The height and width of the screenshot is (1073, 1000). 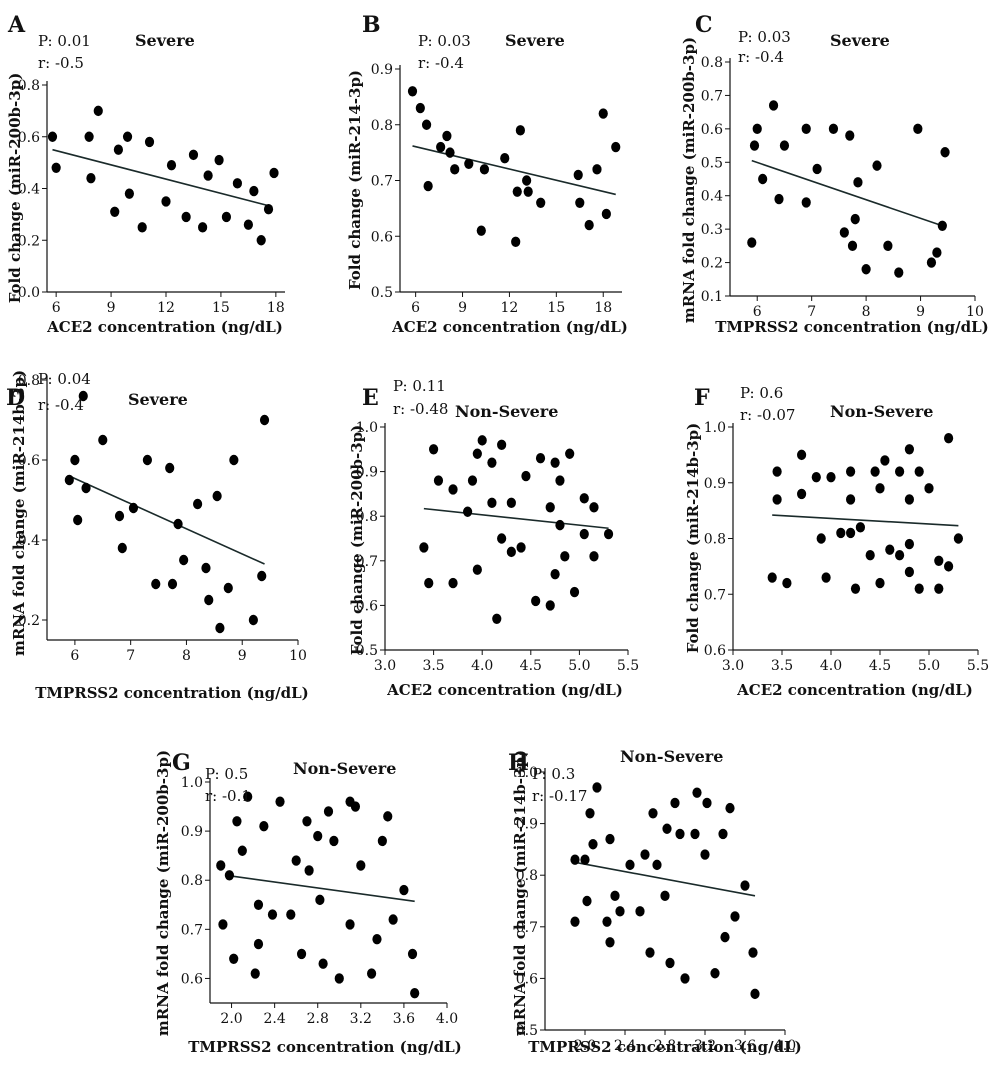 What do you see at coordinates (553, 774) in the screenshot?
I see `p-value: P: 0.3` at bounding box center [553, 774].